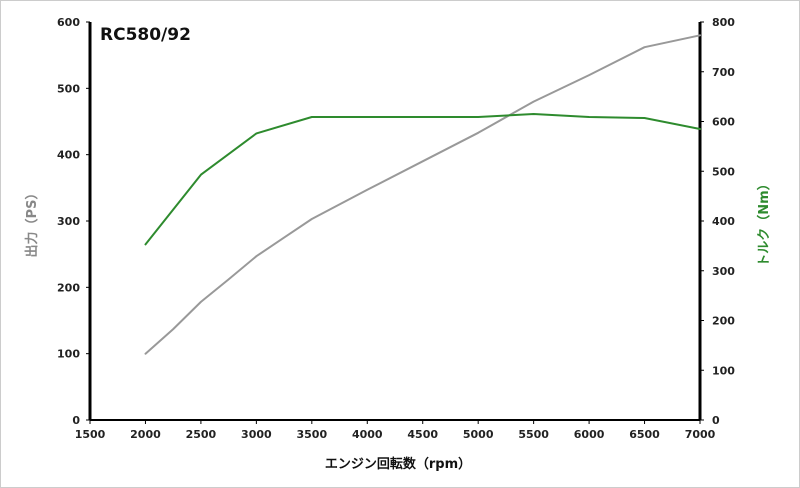  I want to click on y-axis-label-right: トルク（Nm）, so click(764, 221).